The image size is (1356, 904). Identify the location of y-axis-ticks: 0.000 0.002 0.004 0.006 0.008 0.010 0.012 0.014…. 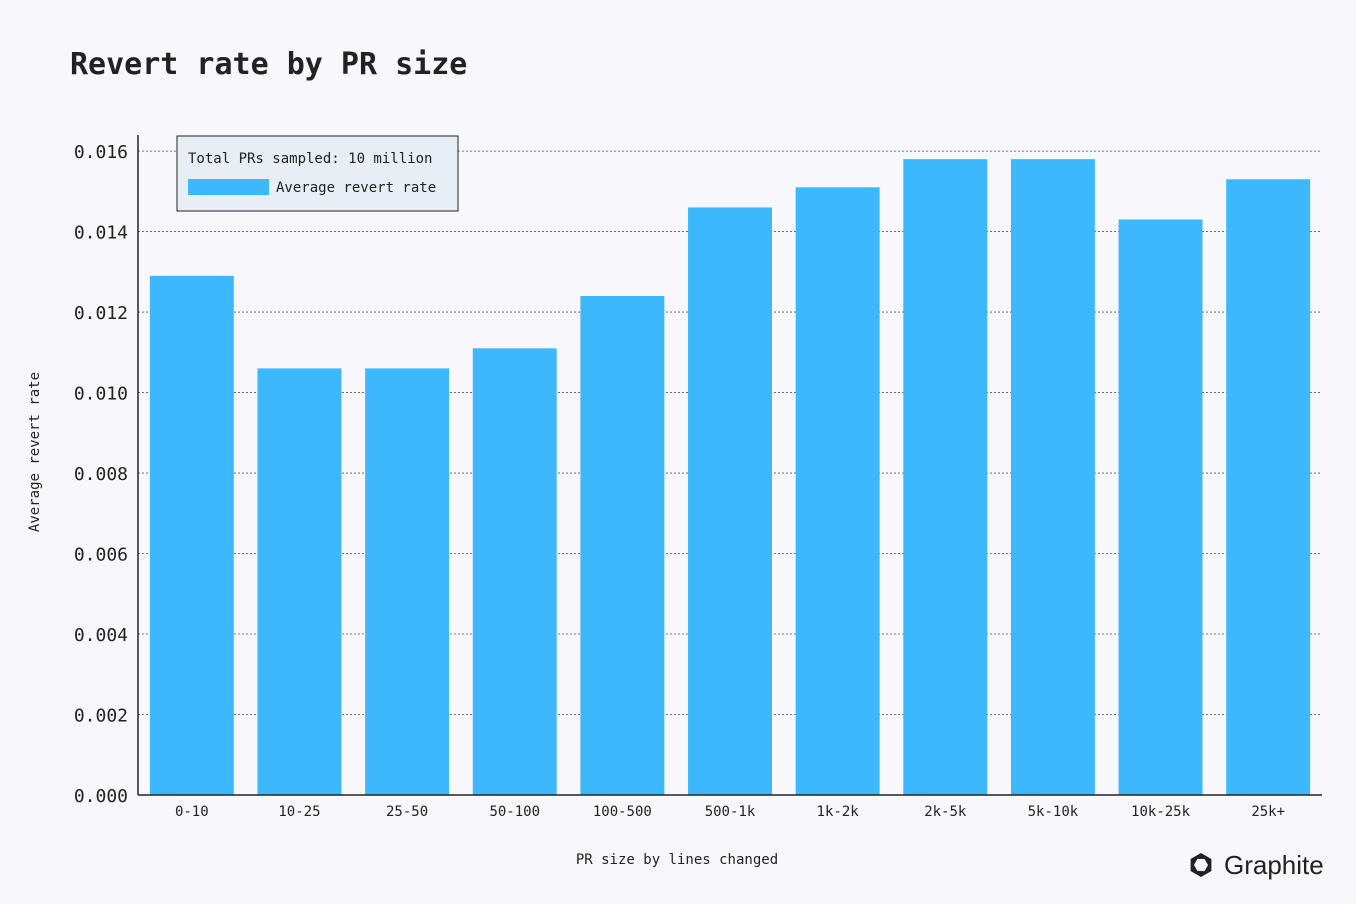
(101, 474).